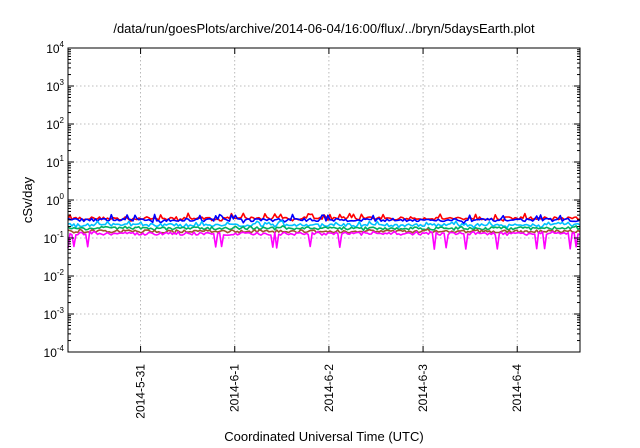 This screenshot has width=640, height=448. What do you see at coordinates (235, 388) in the screenshot?
I see `x-tick-label: 2014-6-1` at bounding box center [235, 388].